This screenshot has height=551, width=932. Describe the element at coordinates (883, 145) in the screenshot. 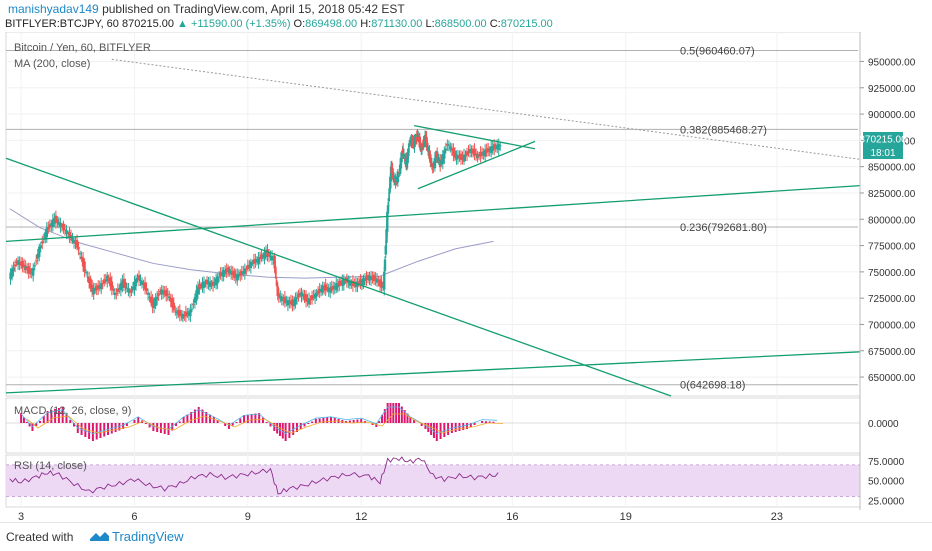

I see `price-badge: 870215.00 18:01` at that location.